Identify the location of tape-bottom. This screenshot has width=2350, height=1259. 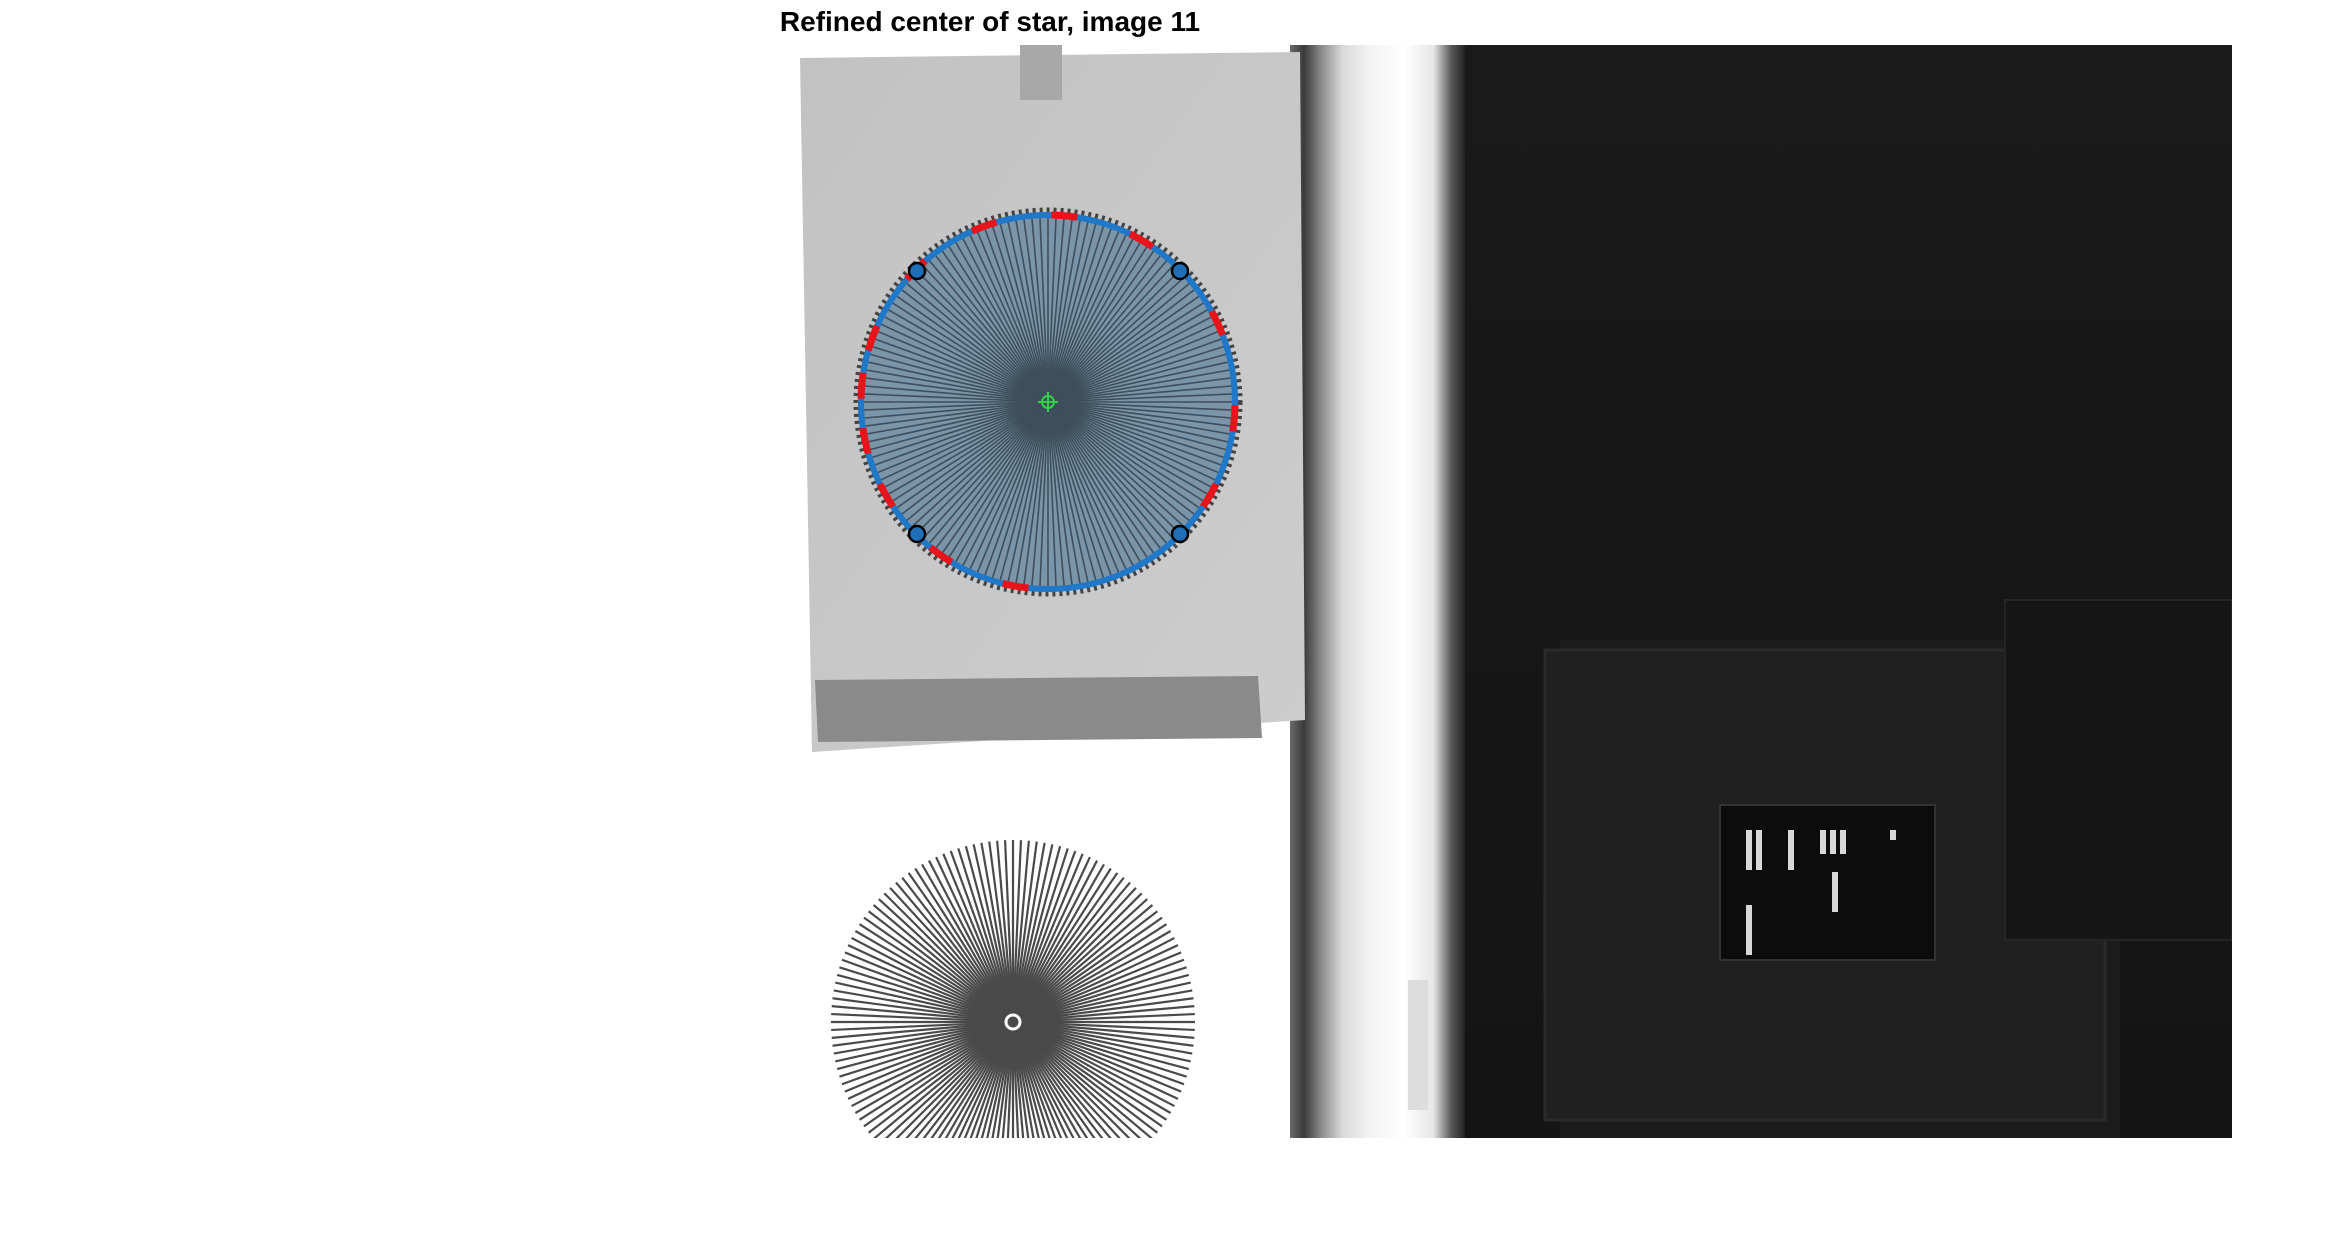
(1038, 709).